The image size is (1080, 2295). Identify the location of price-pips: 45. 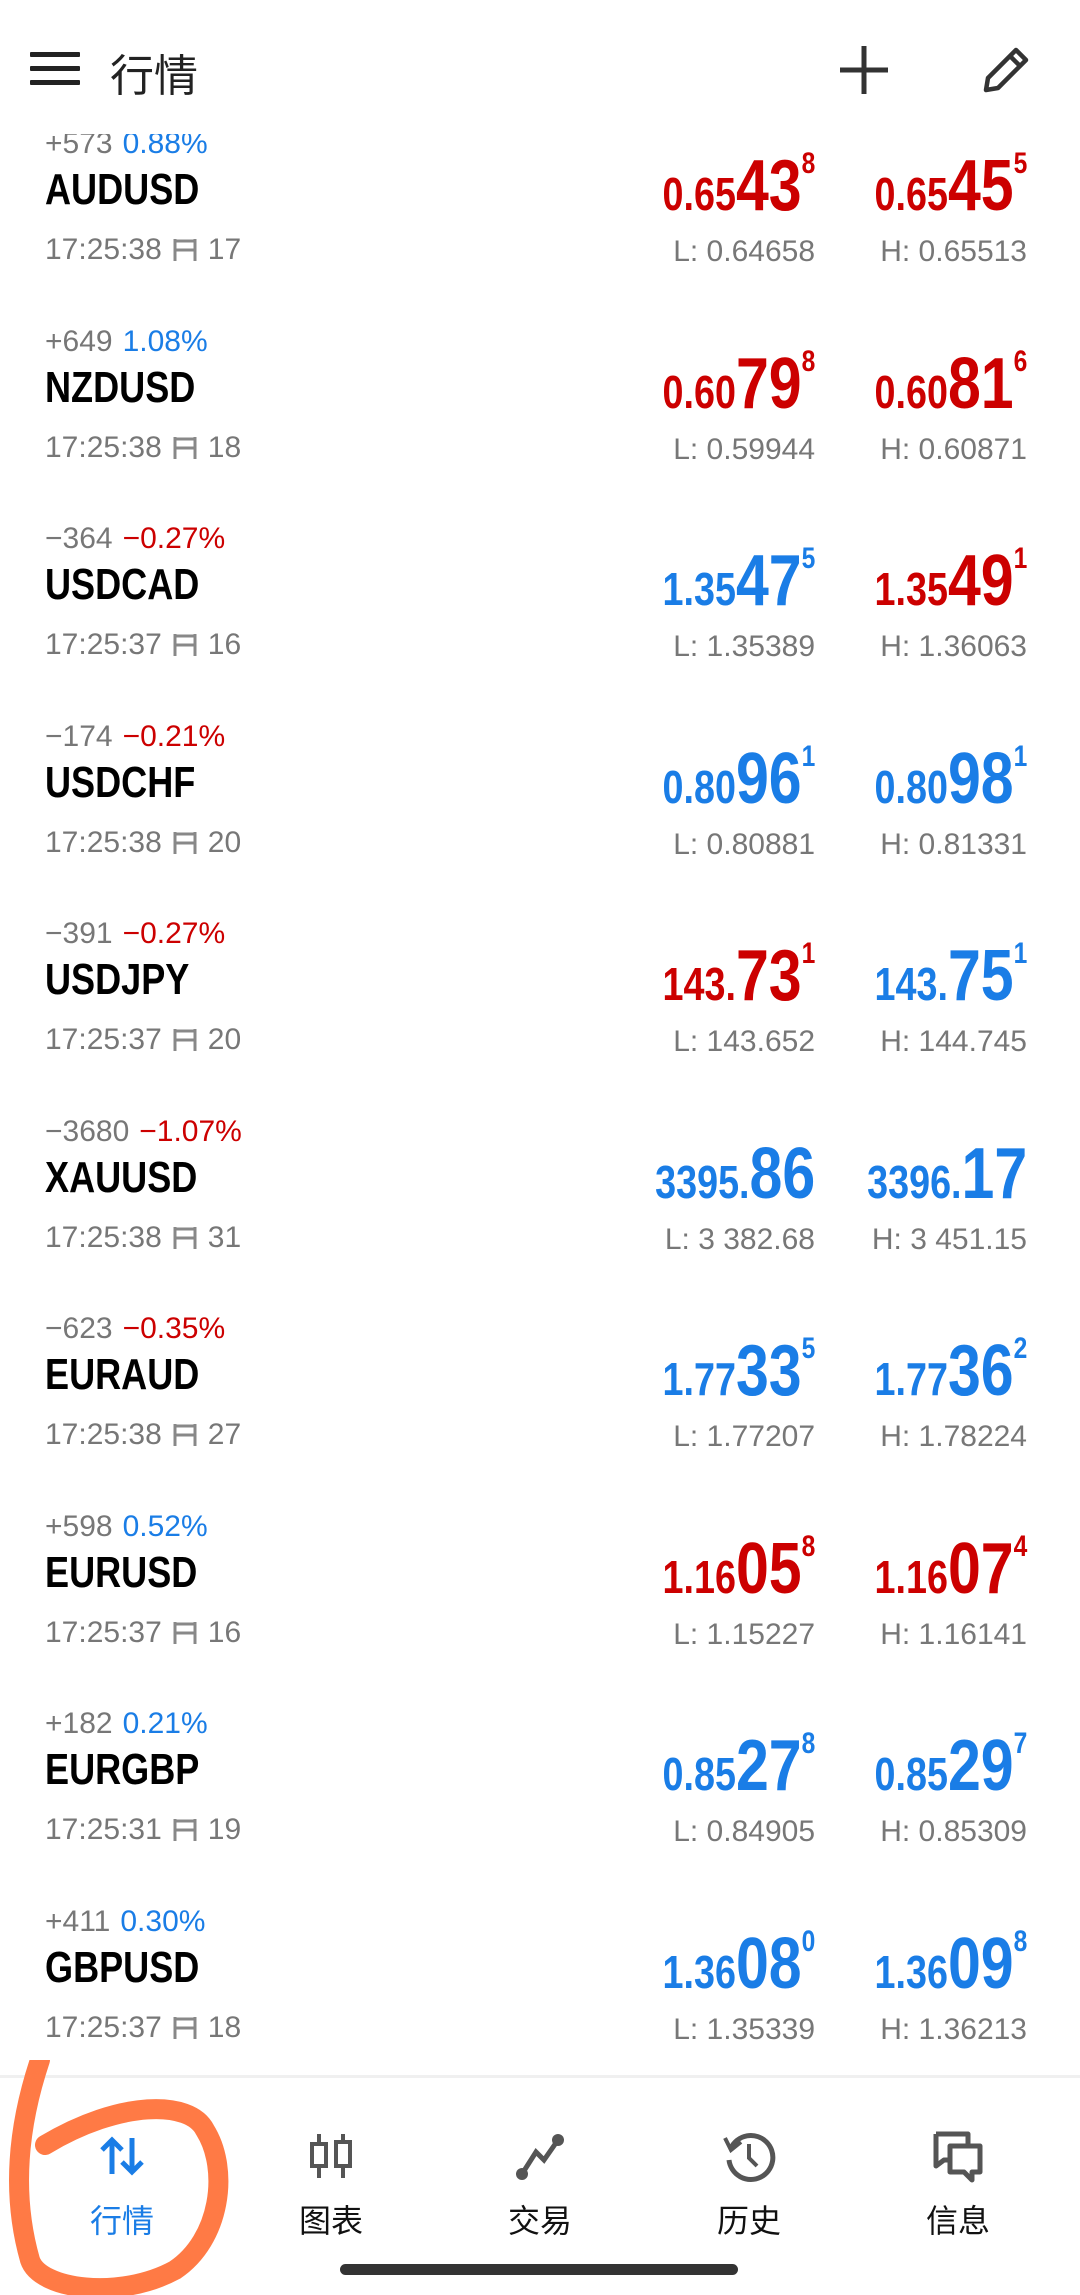
(980, 186).